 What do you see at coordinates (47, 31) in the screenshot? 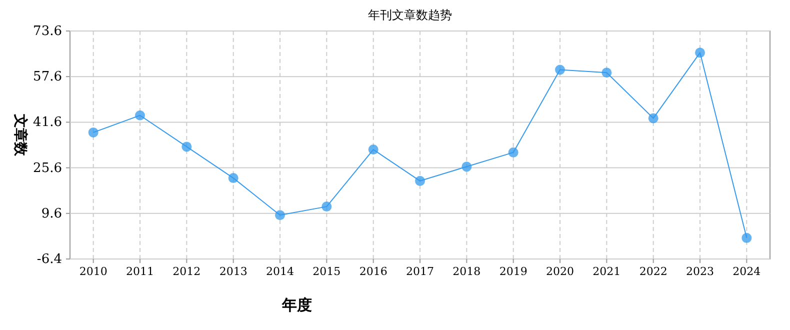
I see `y-tick-label: 73.6` at bounding box center [47, 31].